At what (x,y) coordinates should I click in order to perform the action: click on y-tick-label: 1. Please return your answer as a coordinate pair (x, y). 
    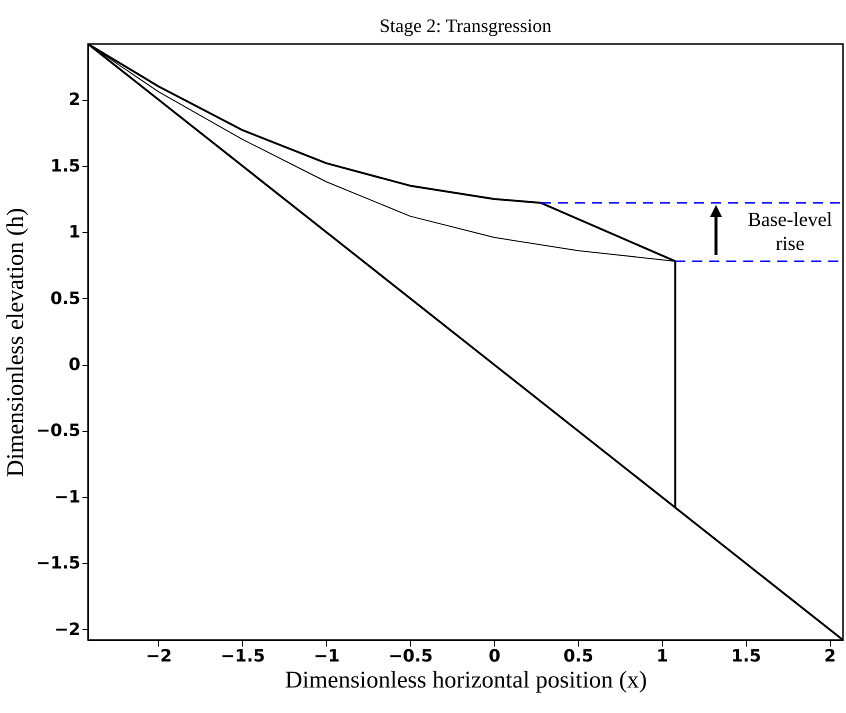
    Looking at the image, I should click on (74, 232).